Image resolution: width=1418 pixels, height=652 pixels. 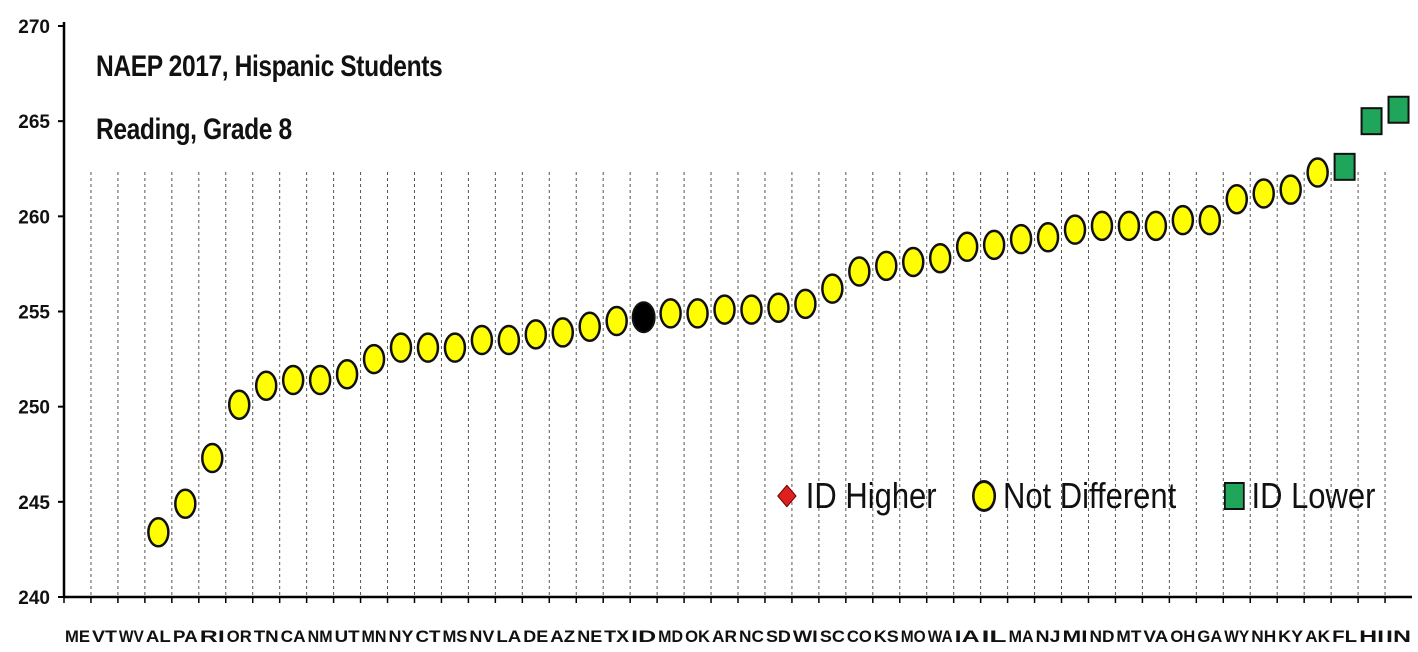 What do you see at coordinates (320, 380) in the screenshot?
I see `point-nm` at bounding box center [320, 380].